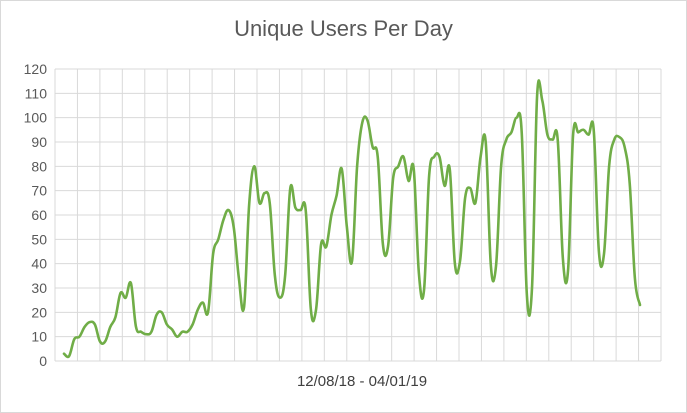  Describe the element at coordinates (39, 337) in the screenshot. I see `y-tick-label: 10` at that location.